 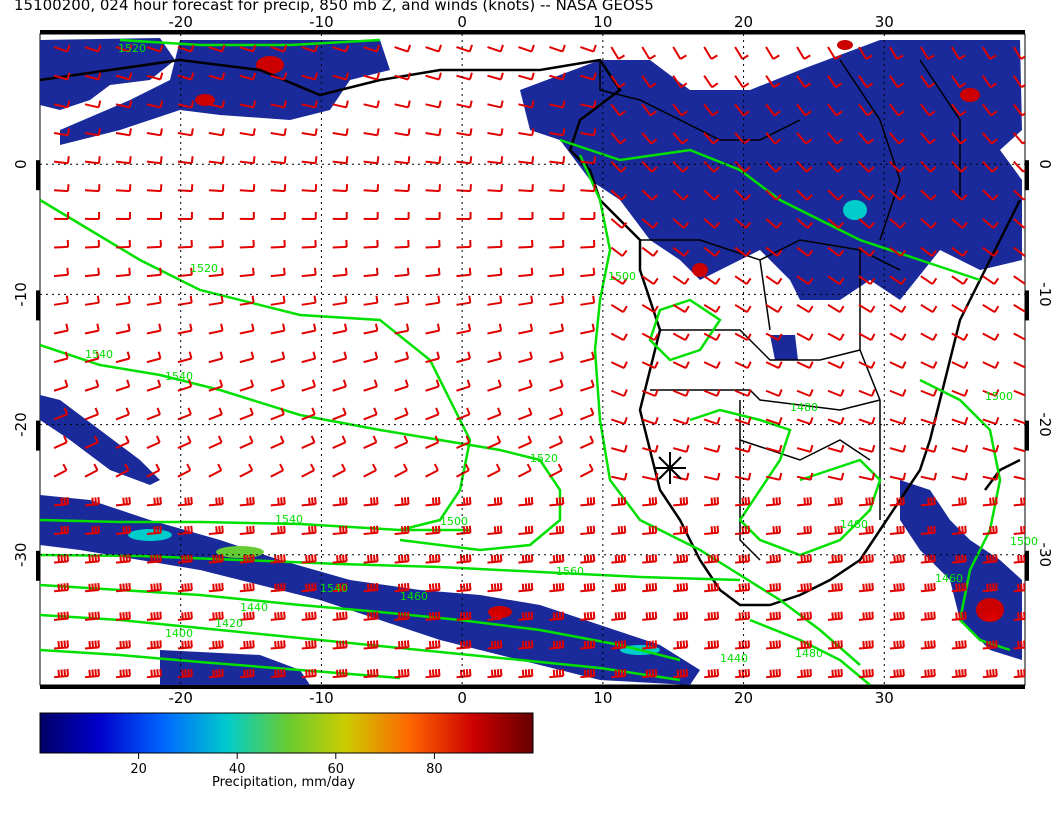 I want to click on frame-lat-bar, so click(x=38, y=565).